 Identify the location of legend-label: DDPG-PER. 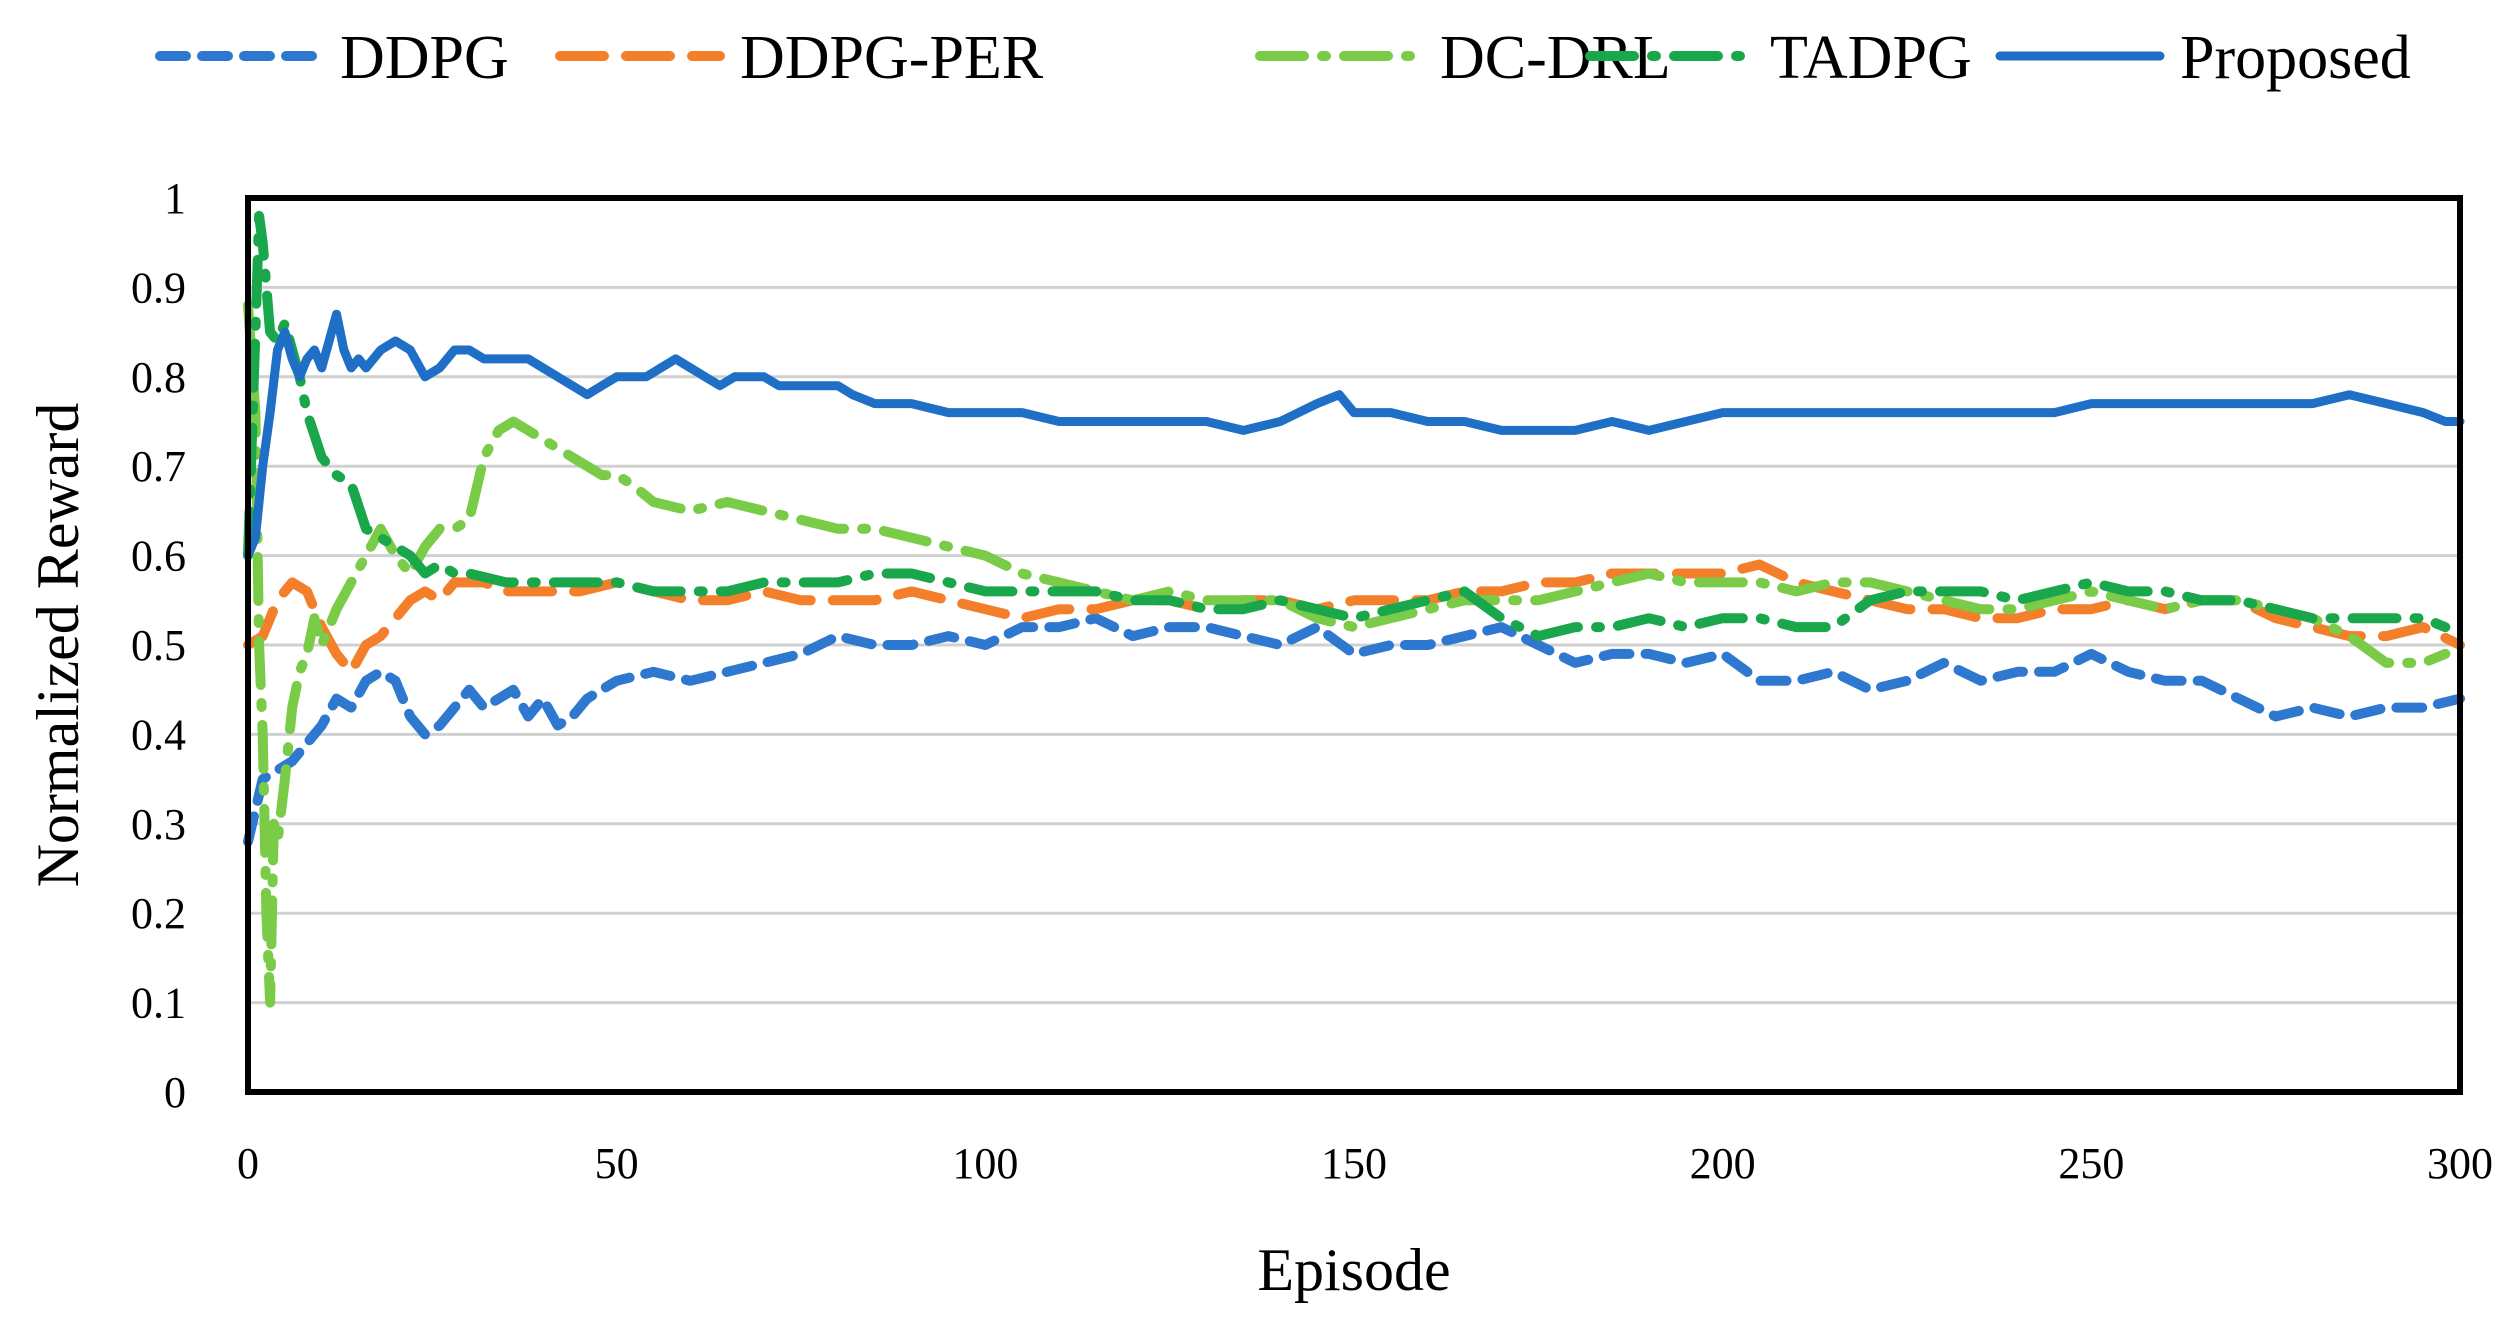
(892, 58).